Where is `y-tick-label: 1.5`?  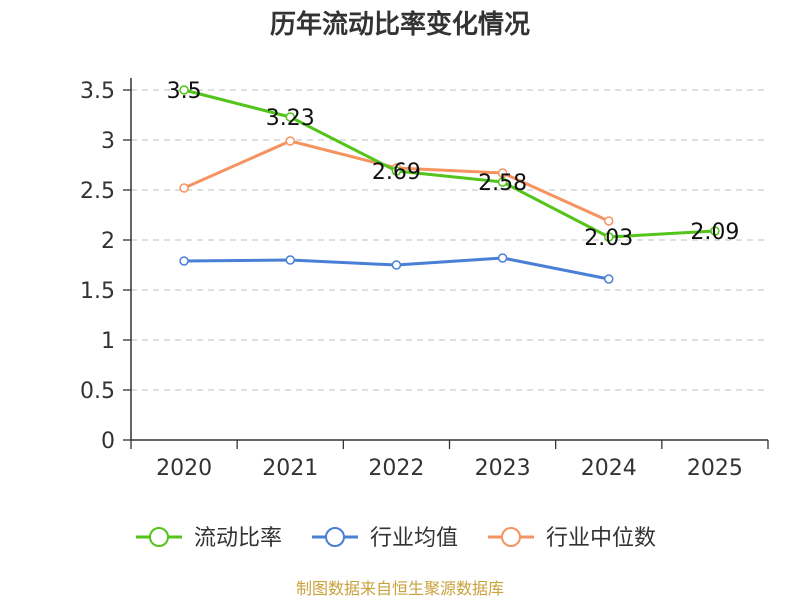 y-tick-label: 1.5 is located at coordinates (97, 291).